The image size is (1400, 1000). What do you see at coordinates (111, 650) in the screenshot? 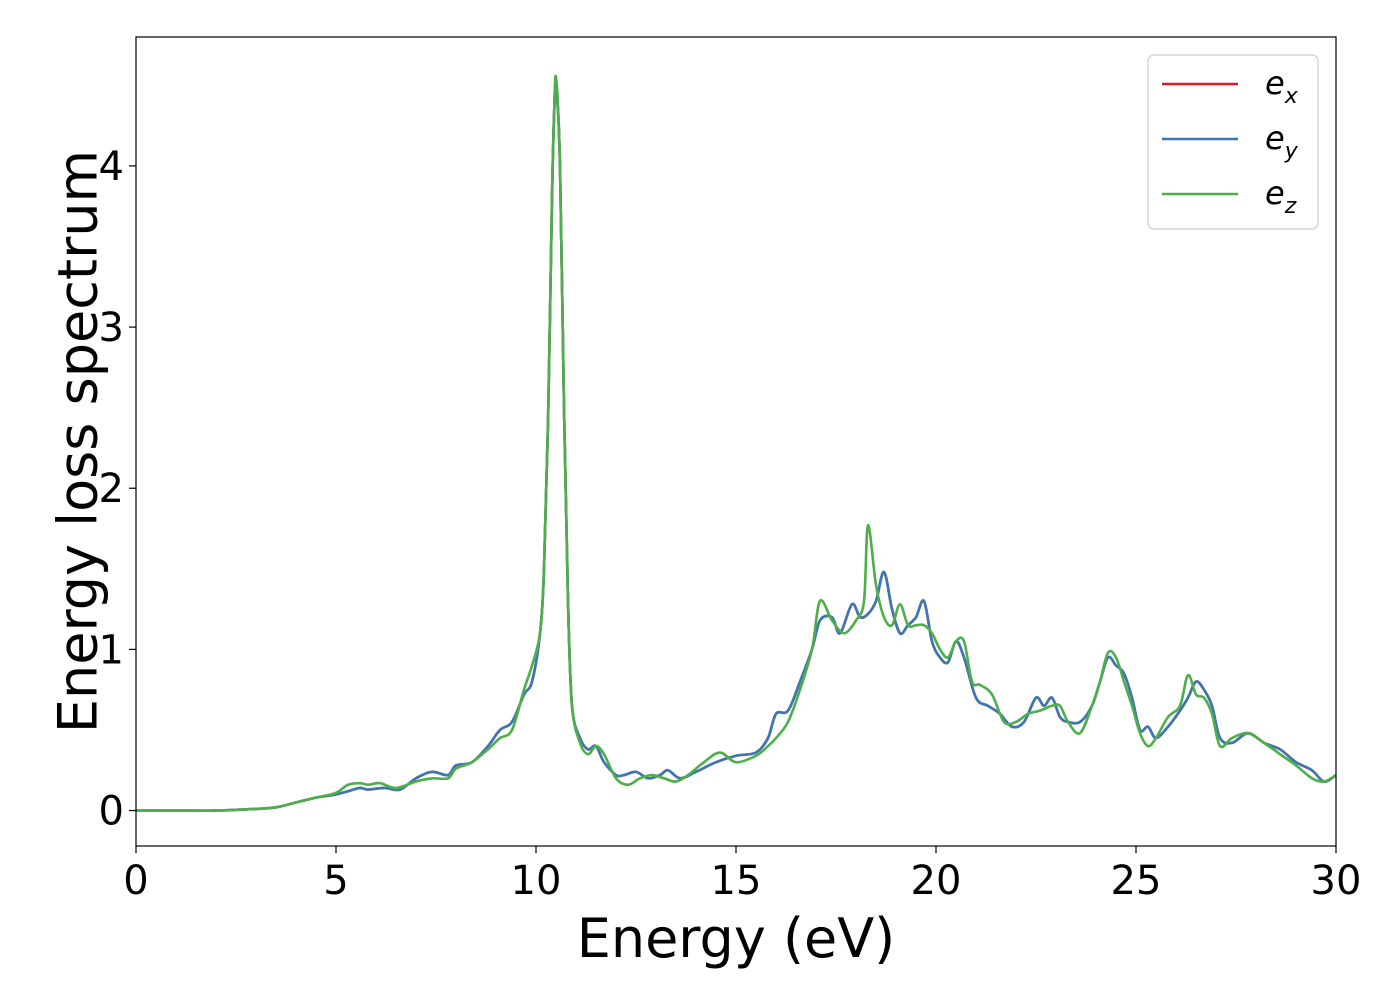
I see `y-tick-label: 1` at bounding box center [111, 650].